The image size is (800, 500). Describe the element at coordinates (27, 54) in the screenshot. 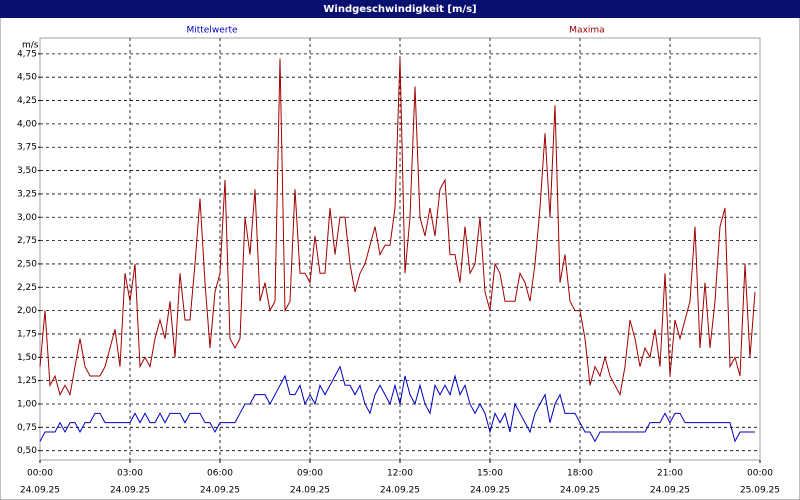

I see `y-tick-label: 4,75` at that location.